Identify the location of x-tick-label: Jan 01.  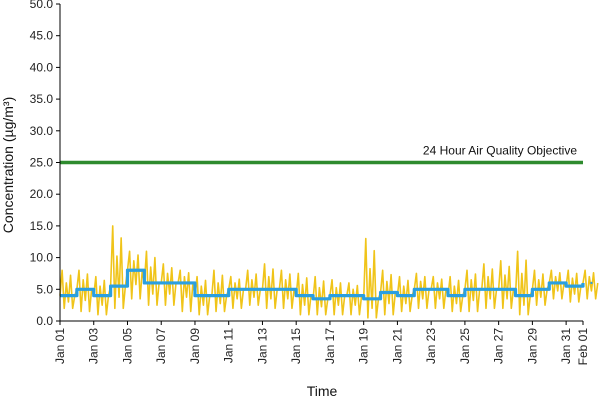
(60, 346).